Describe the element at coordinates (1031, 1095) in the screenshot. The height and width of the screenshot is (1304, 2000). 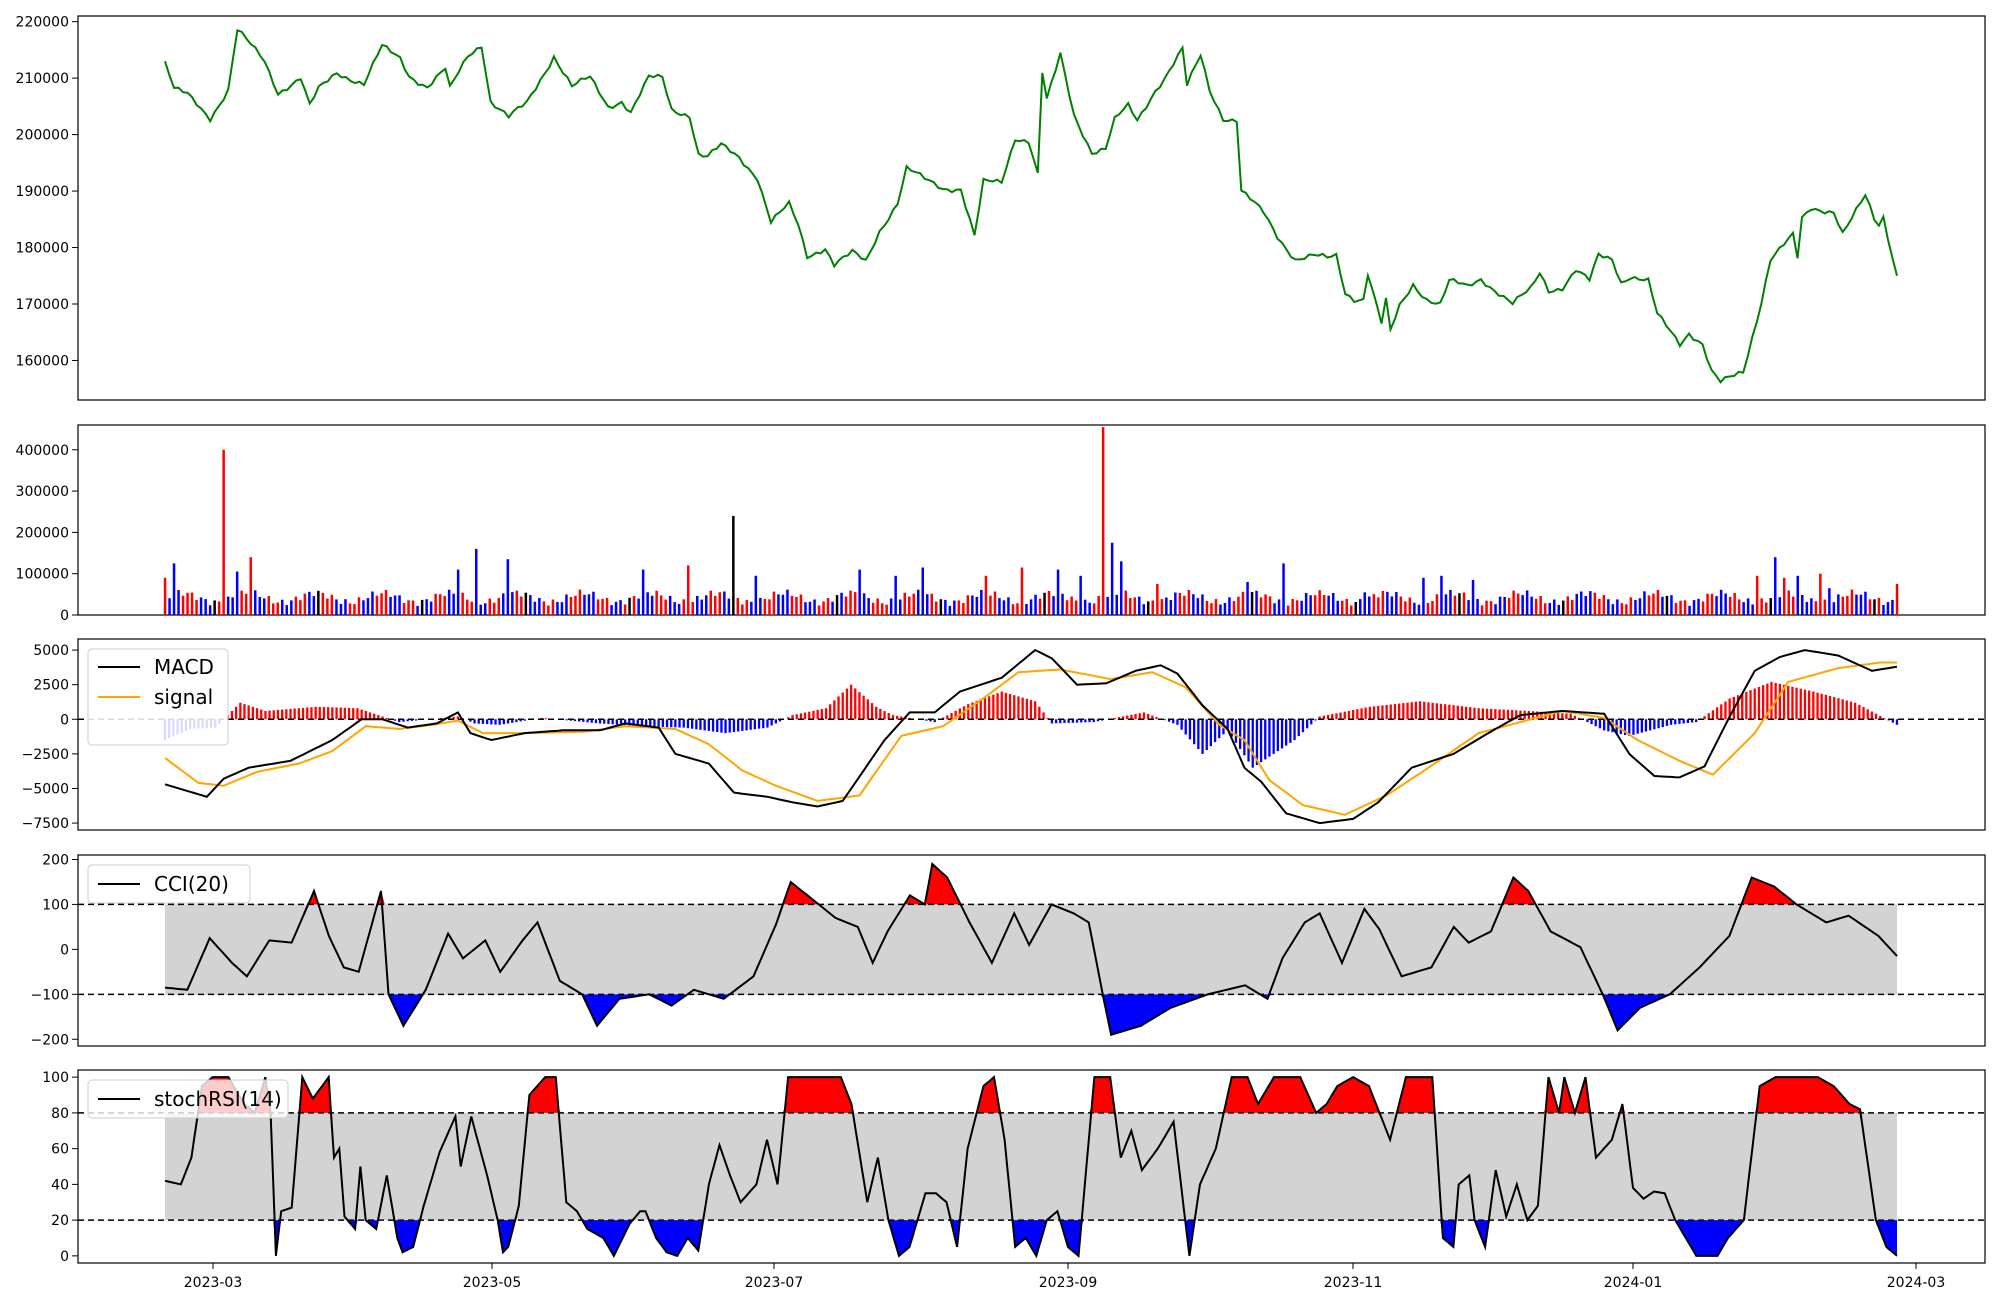
I see `overbought-fill` at that location.